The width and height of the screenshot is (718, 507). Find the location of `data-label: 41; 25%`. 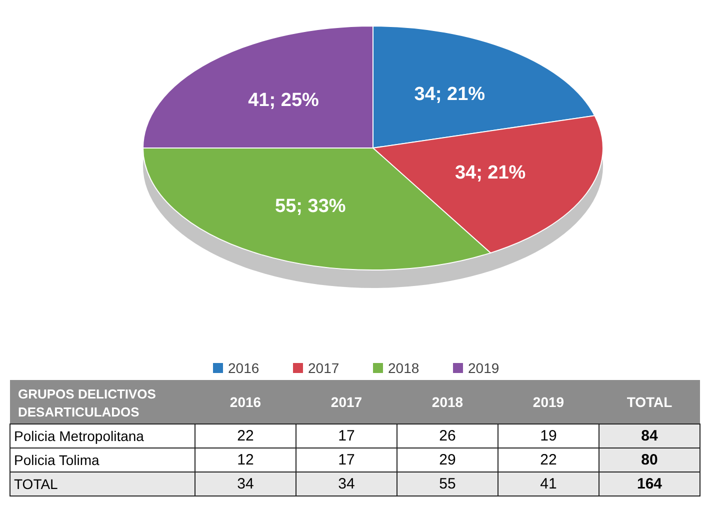

data-label: 41; 25% is located at coordinates (284, 101).